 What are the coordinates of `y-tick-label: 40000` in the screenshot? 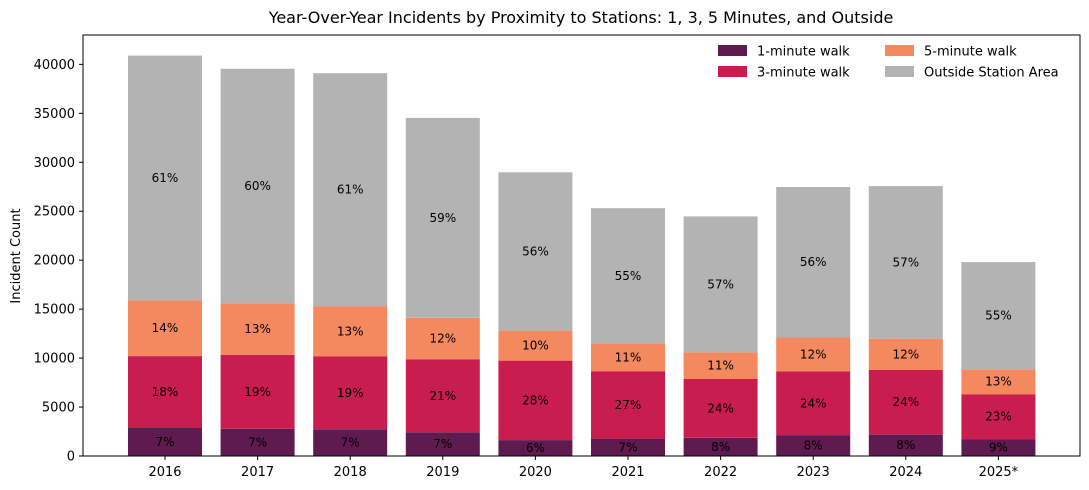 It's located at (54, 65).